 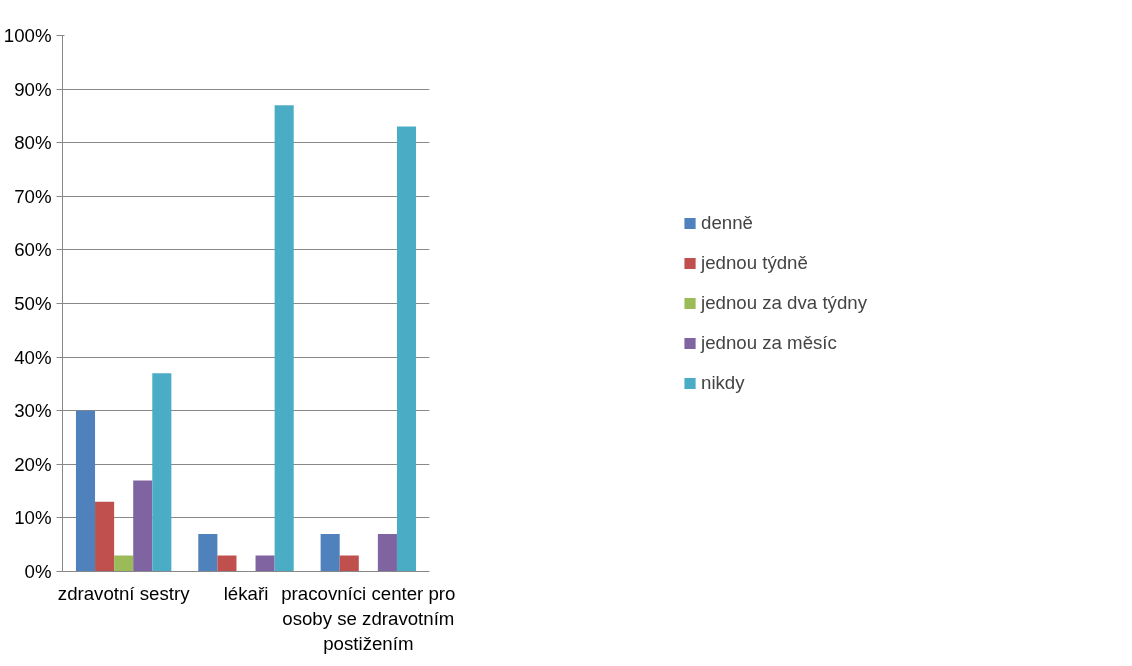 I want to click on x-tick-label: lékaři, so click(x=246, y=593).